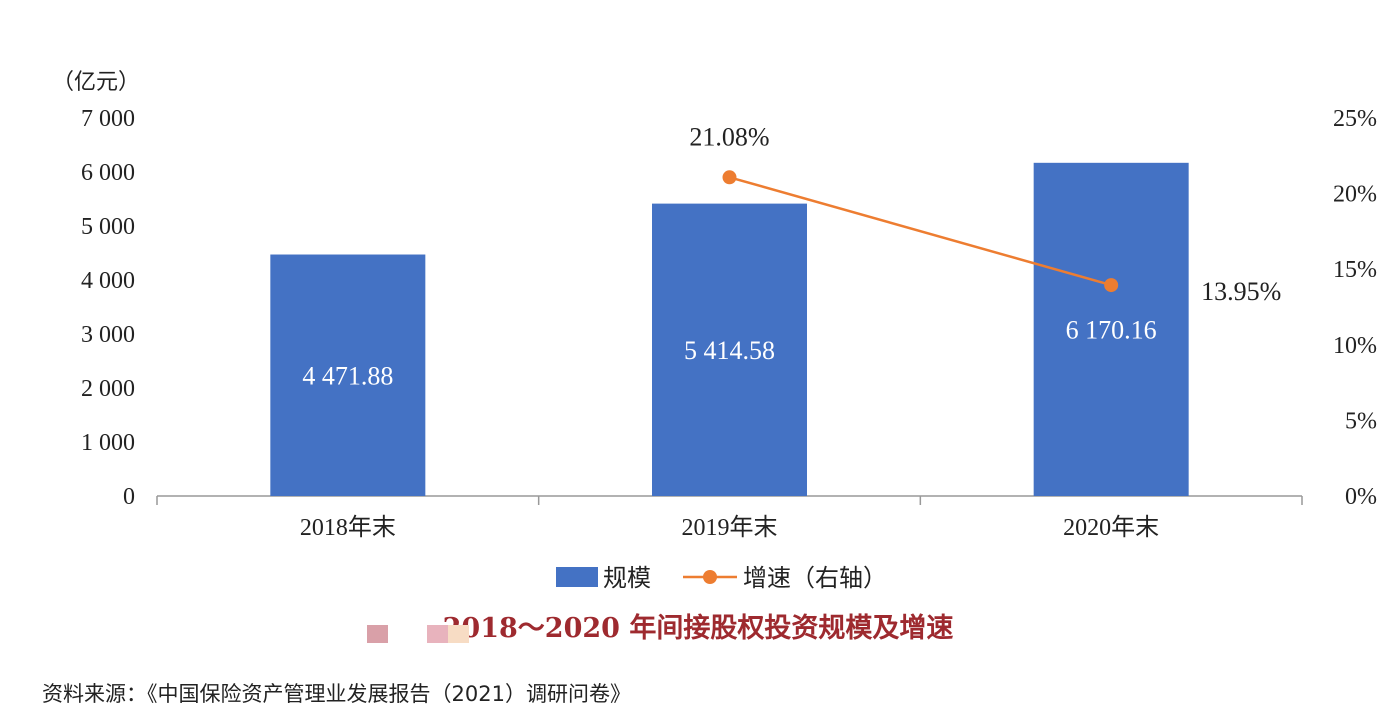 The width and height of the screenshot is (1396, 724). I want to click on x-tick-label: 2019年末, so click(730, 527).